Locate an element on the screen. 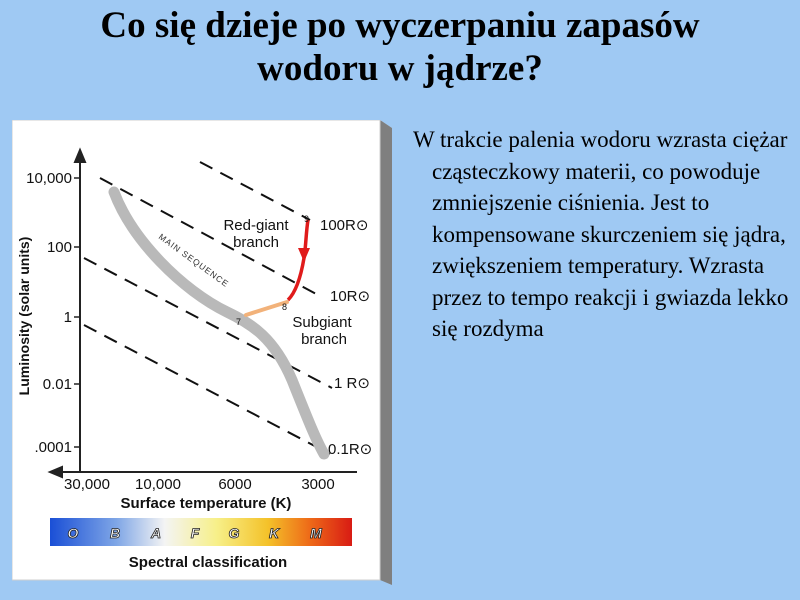  main-sequence-band is located at coordinates (219, 323).